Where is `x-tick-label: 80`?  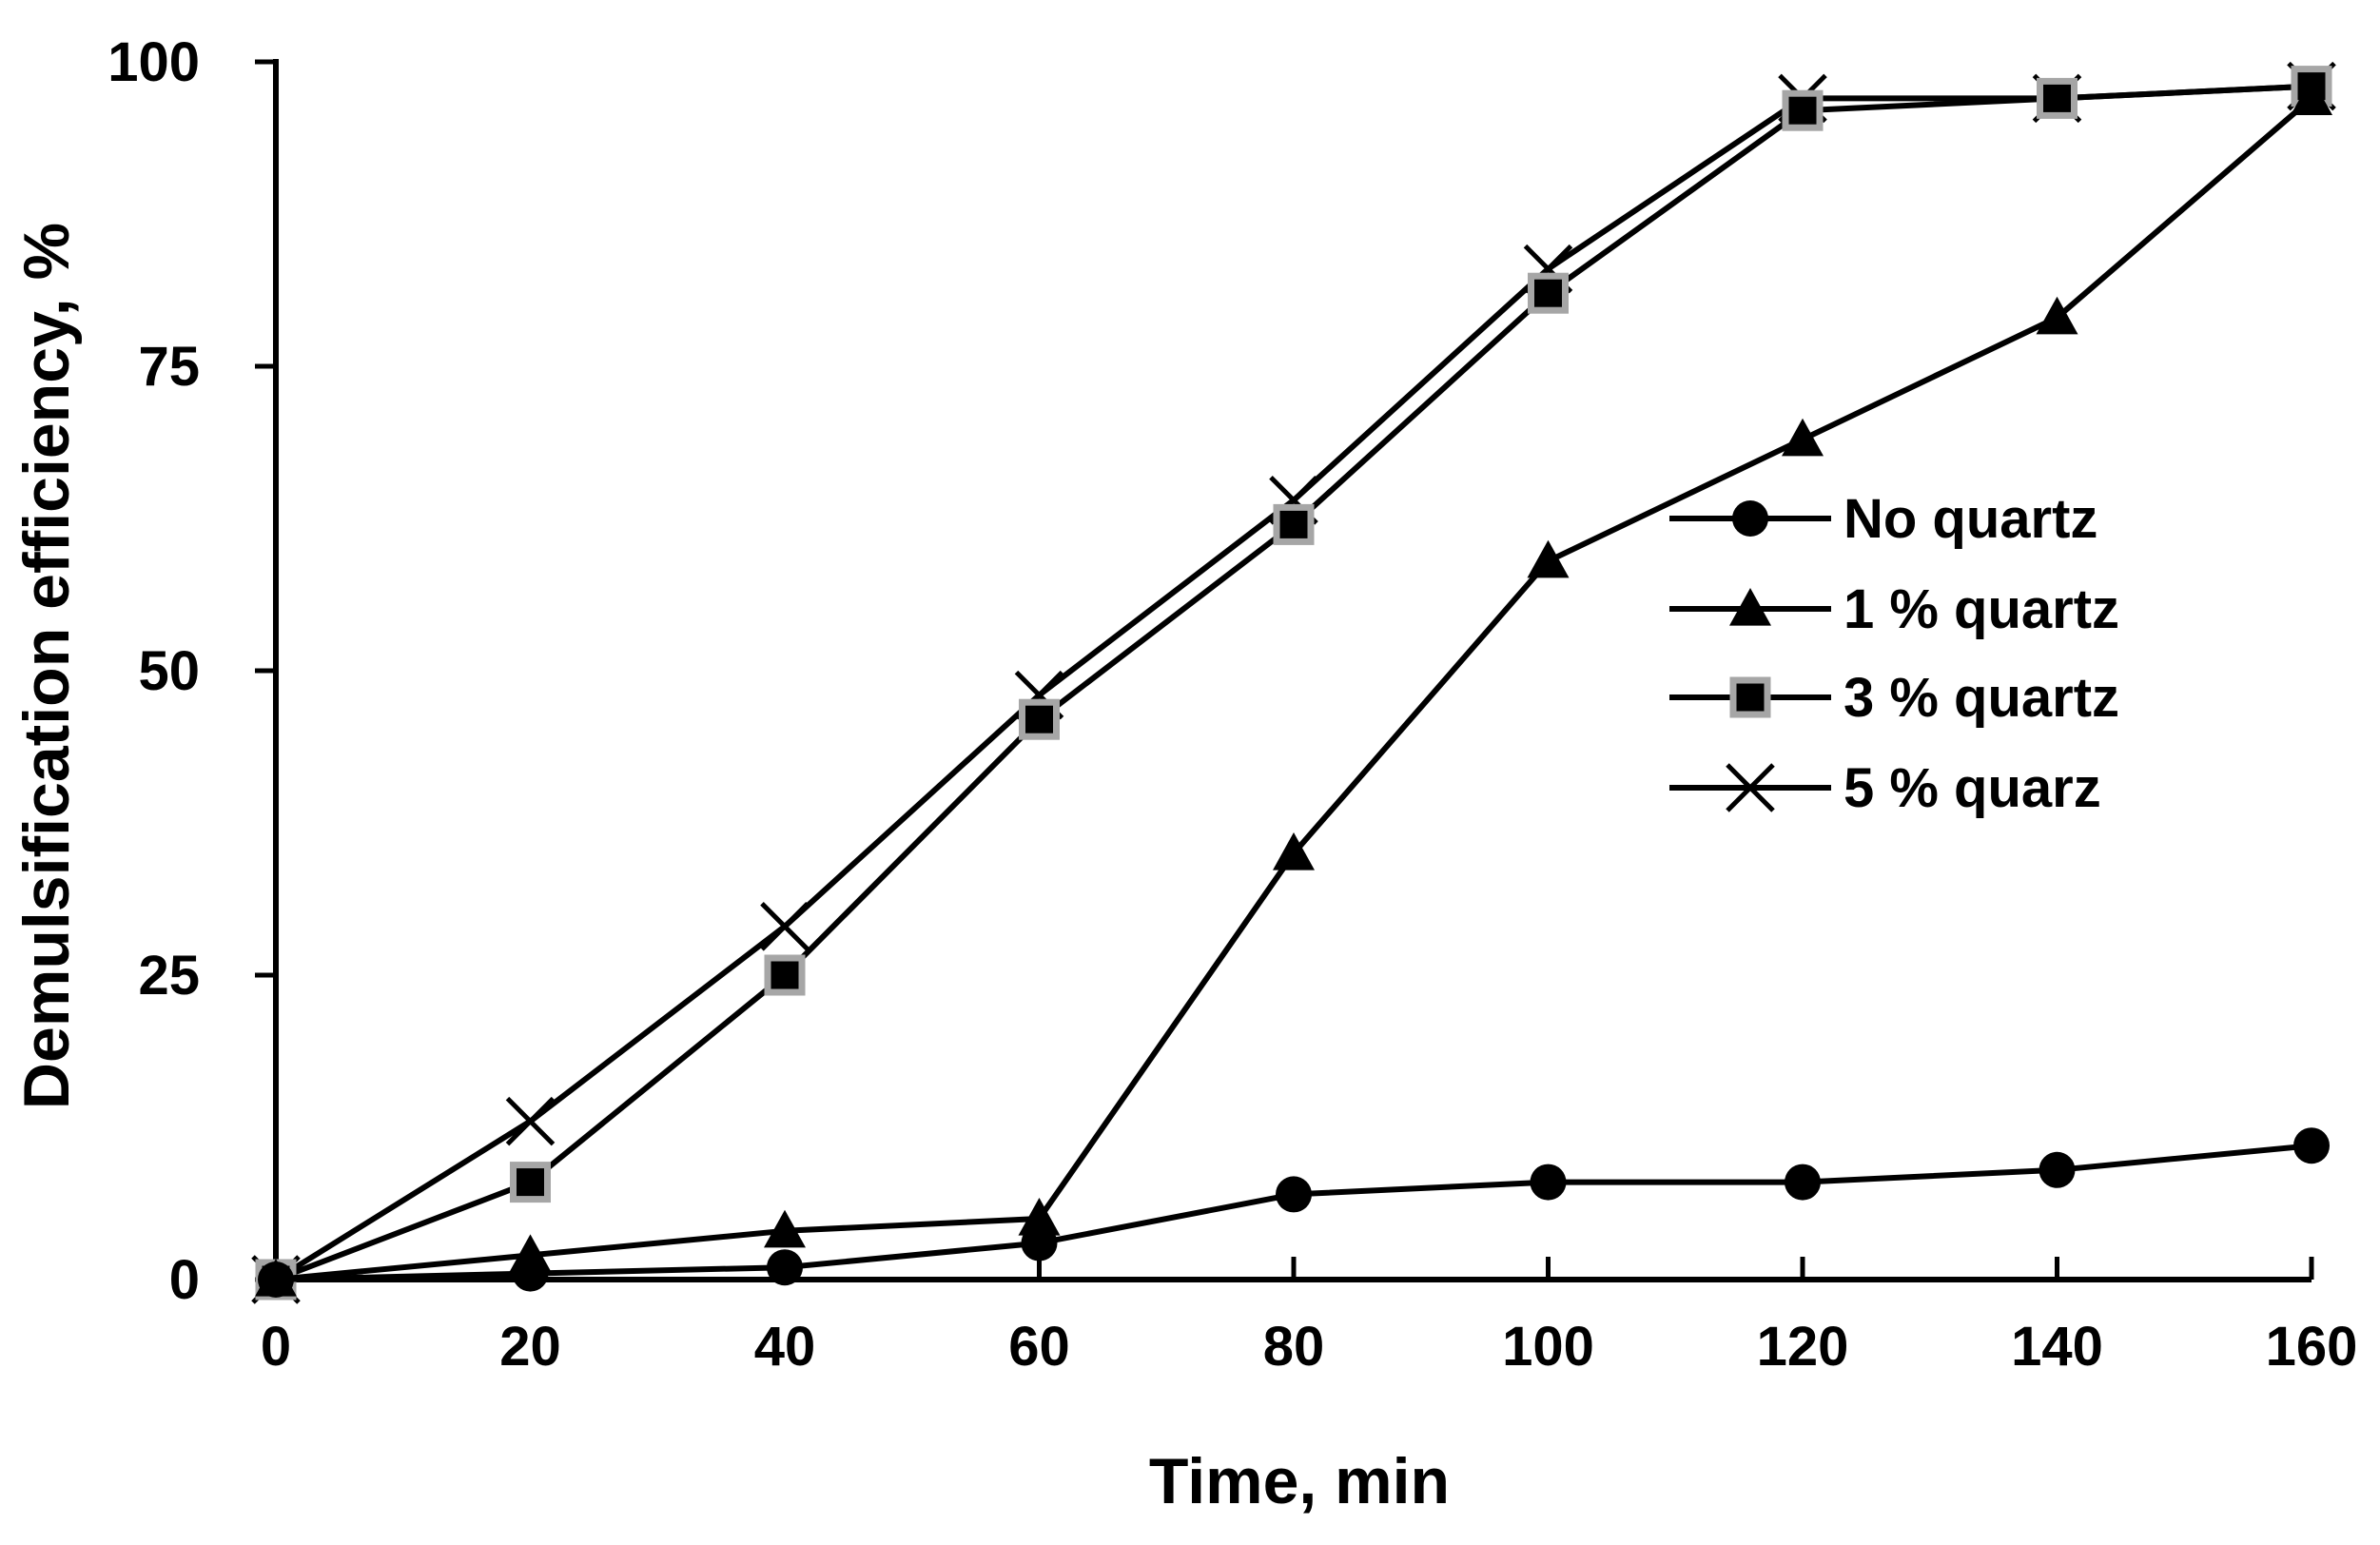
x-tick-label: 80 is located at coordinates (1294, 1347).